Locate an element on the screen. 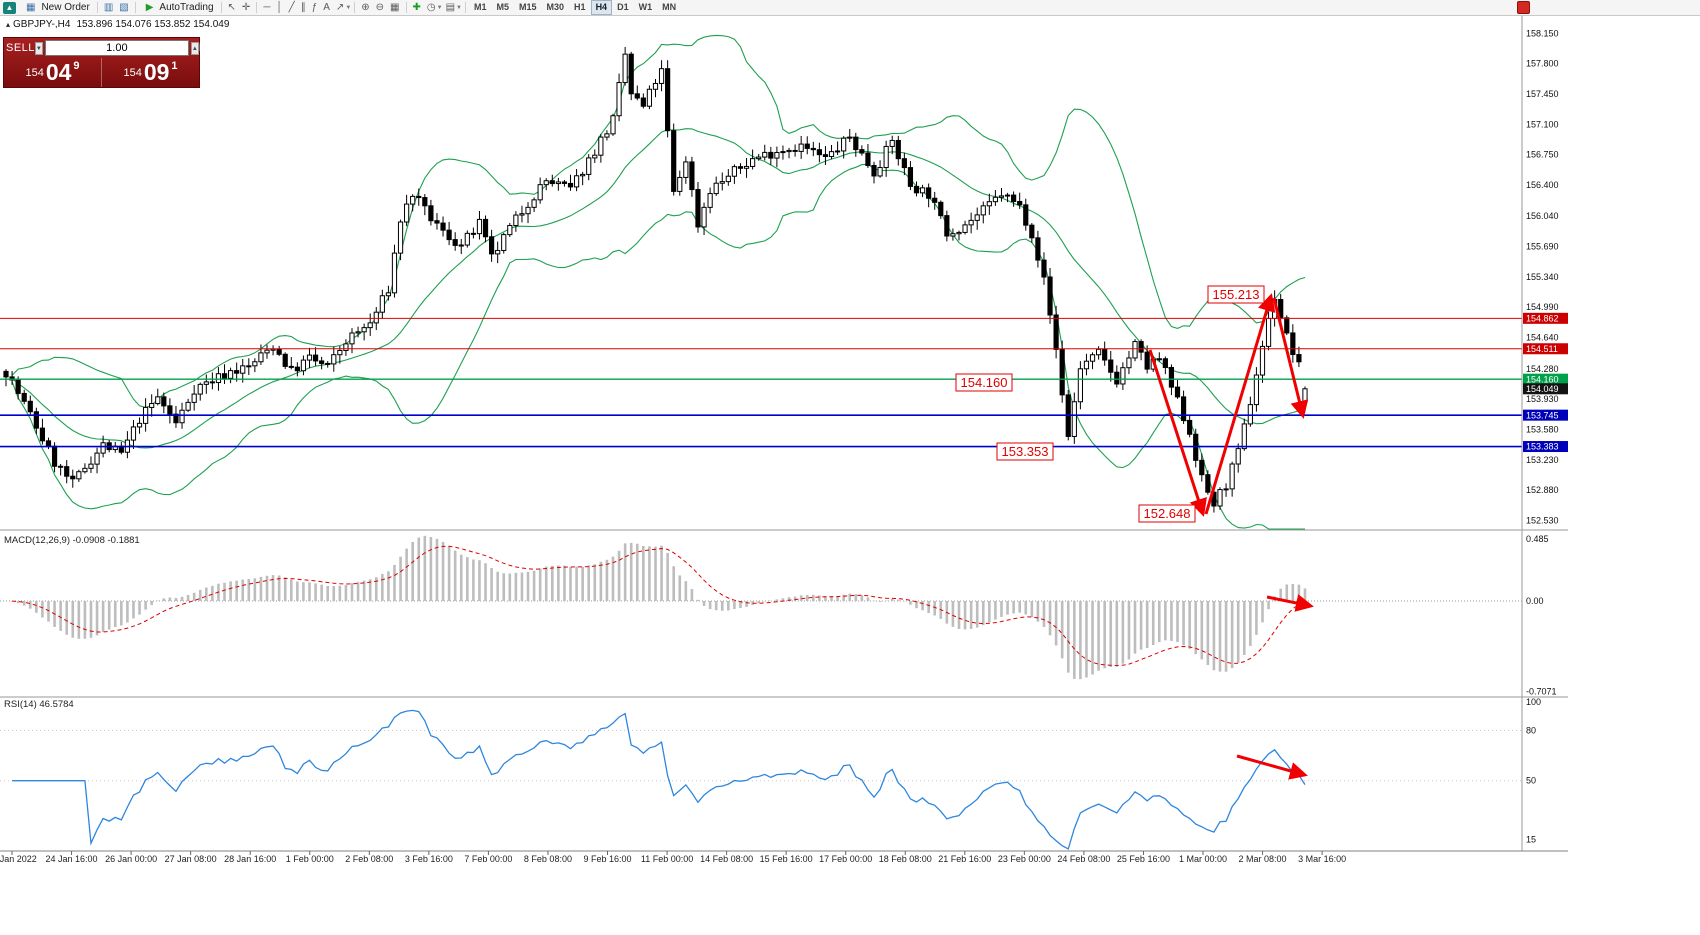 The width and height of the screenshot is (1700, 935). text-icon: A is located at coordinates (326, 7).